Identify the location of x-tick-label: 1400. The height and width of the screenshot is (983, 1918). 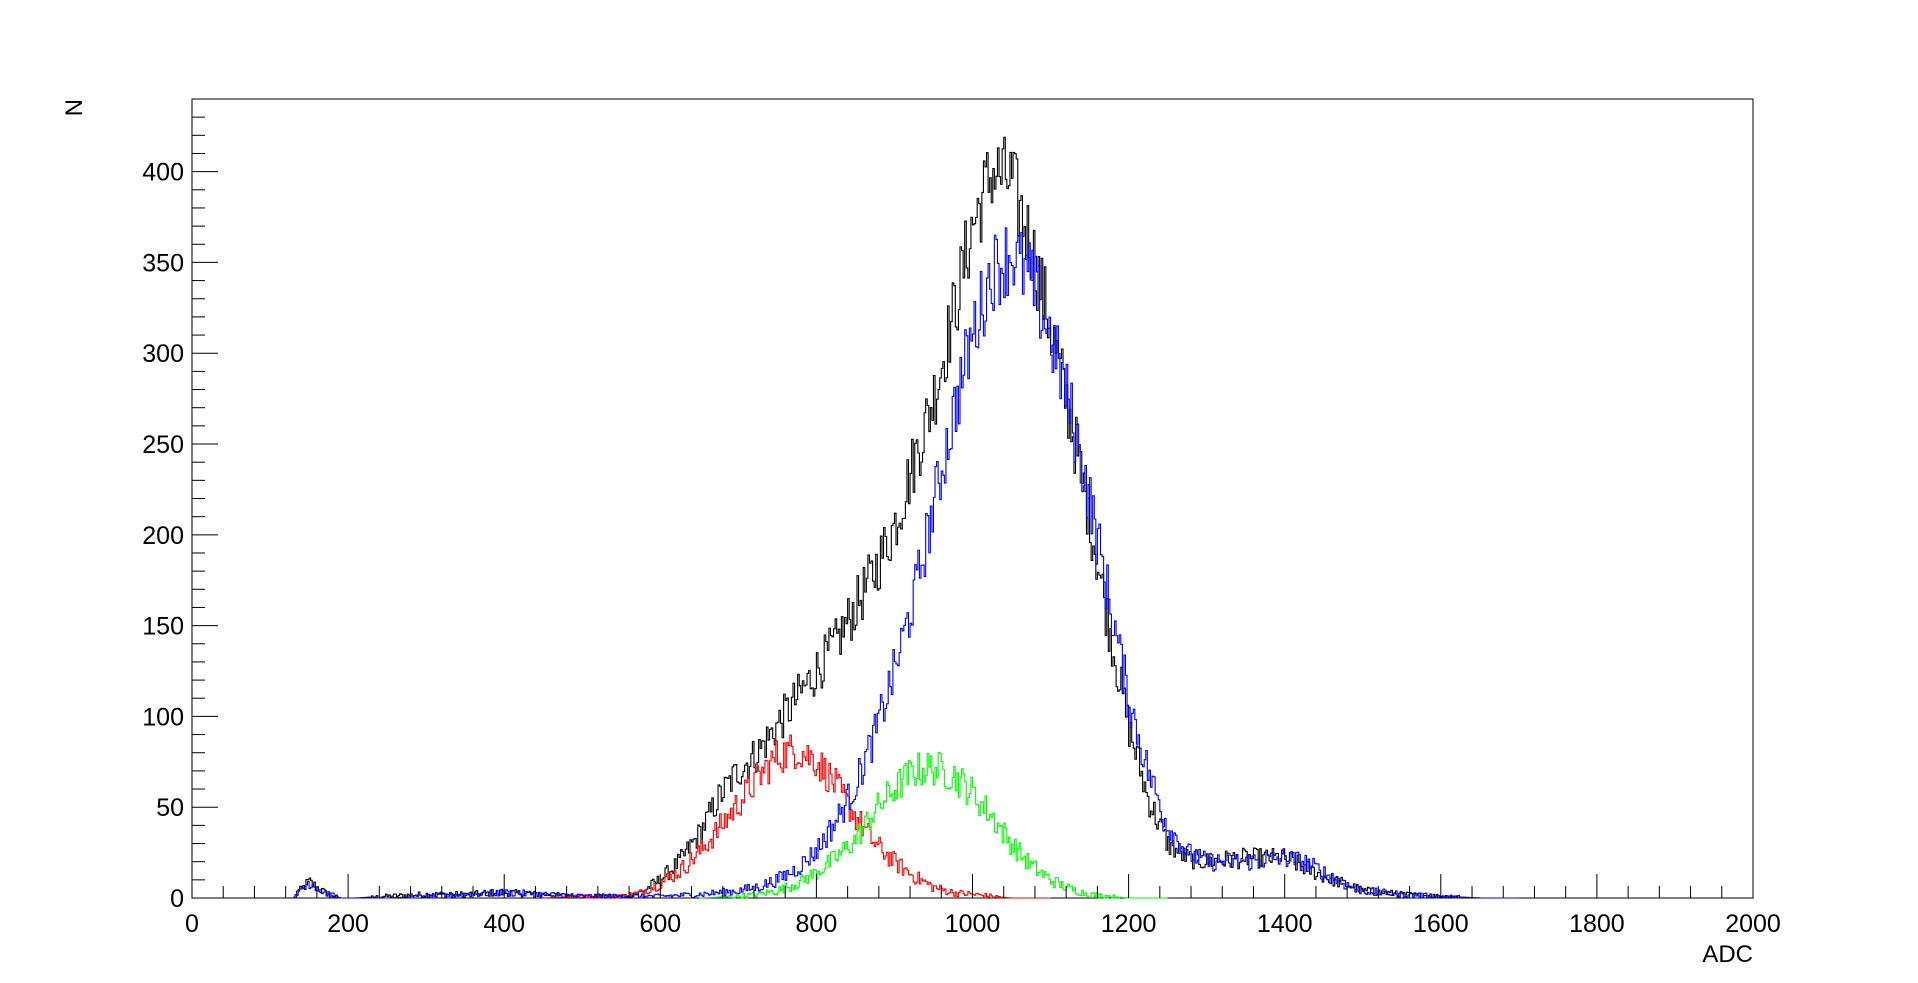
(1285, 924).